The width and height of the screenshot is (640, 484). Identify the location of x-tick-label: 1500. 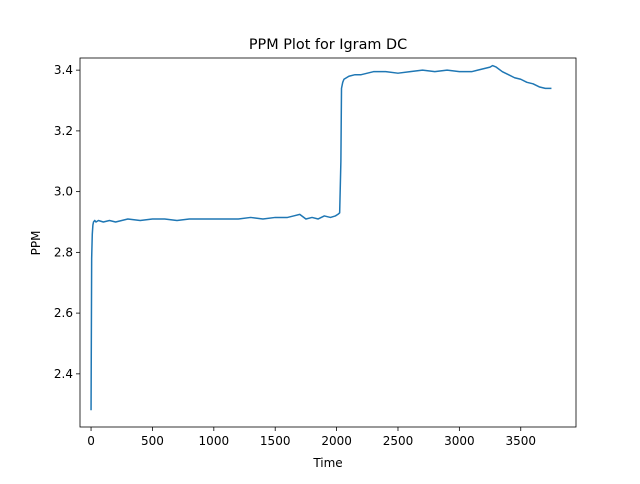
(275, 441).